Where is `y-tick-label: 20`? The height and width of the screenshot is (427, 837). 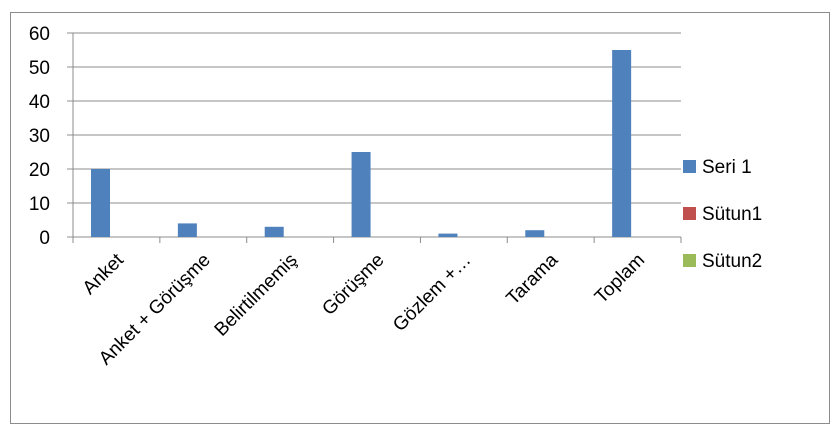
y-tick-label: 20 is located at coordinates (39, 170).